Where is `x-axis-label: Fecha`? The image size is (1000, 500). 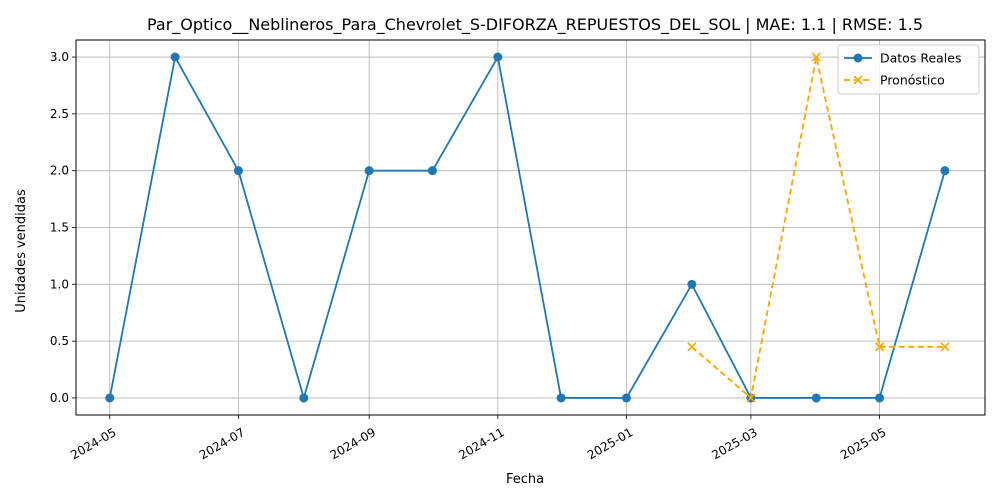 x-axis-label: Fecha is located at coordinates (525, 479).